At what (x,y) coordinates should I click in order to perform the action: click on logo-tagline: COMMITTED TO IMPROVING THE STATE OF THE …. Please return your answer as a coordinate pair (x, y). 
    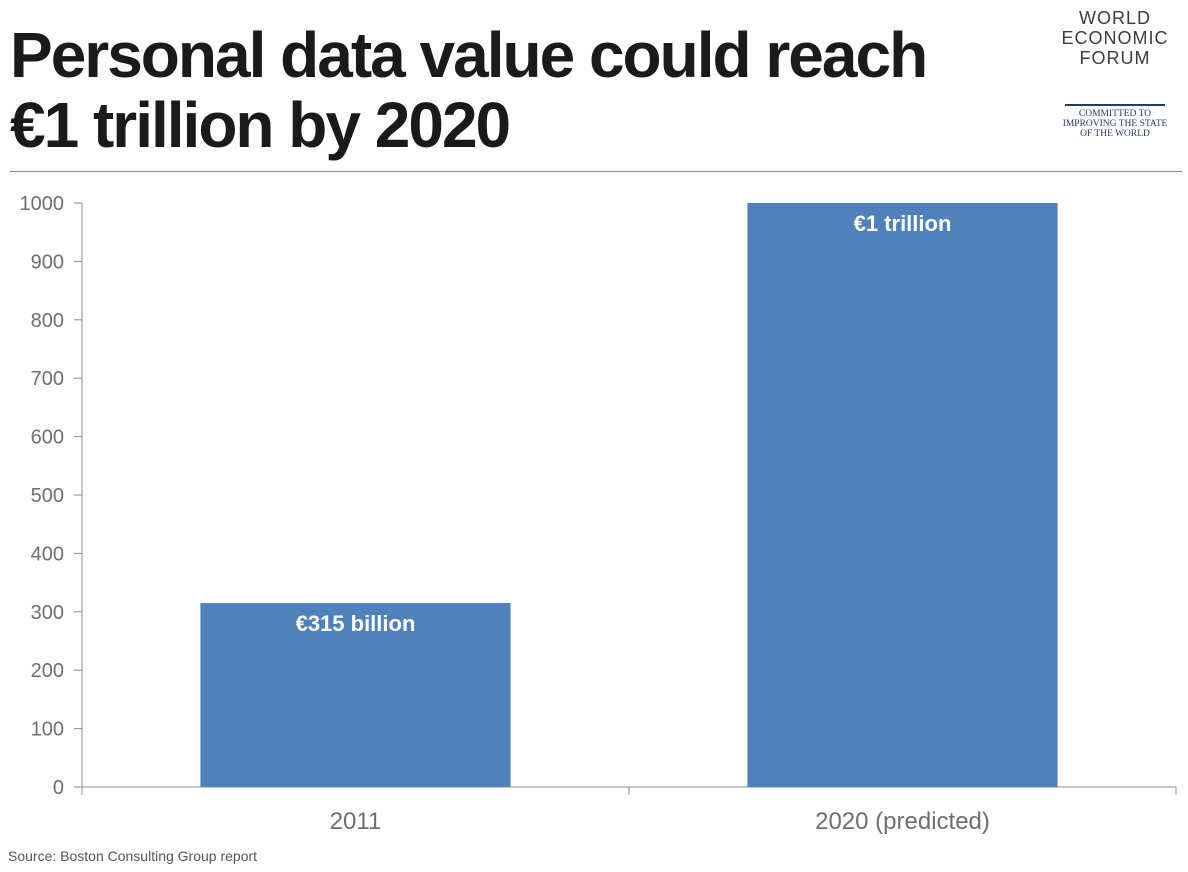
    Looking at the image, I should click on (1115, 124).